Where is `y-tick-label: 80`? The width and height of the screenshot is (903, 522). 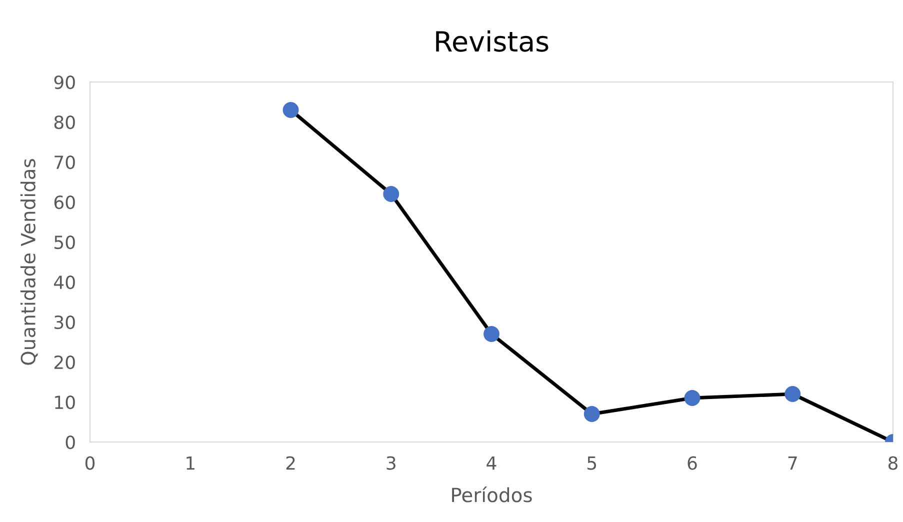 y-tick-label: 80 is located at coordinates (64, 122).